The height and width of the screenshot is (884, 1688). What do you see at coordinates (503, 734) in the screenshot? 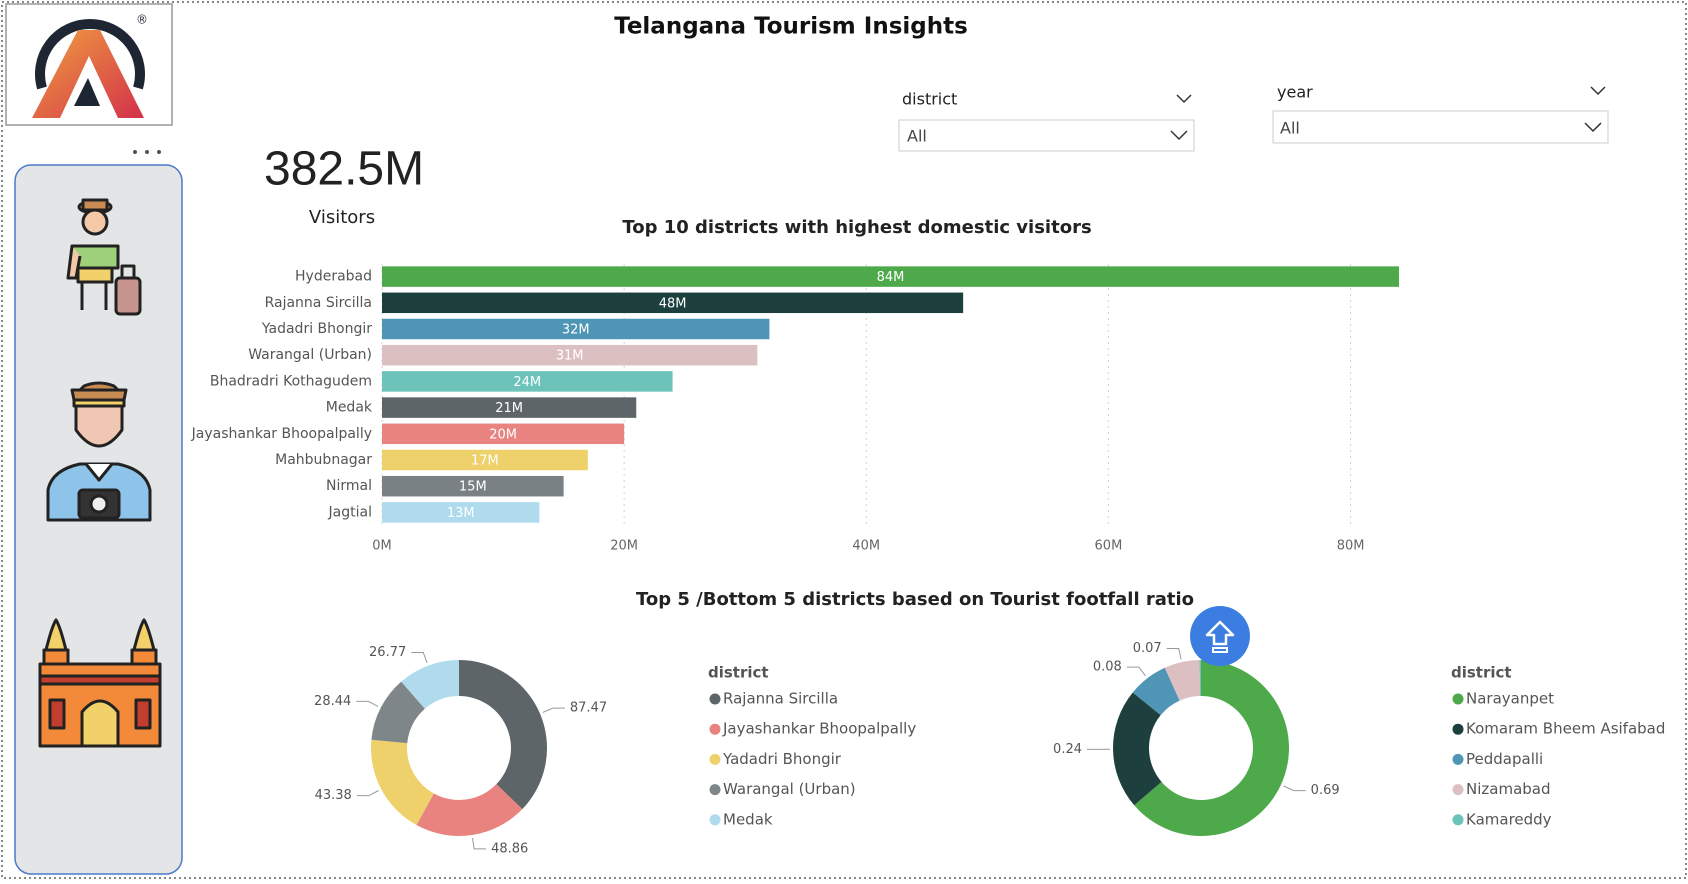
I see `donut-slice` at bounding box center [503, 734].